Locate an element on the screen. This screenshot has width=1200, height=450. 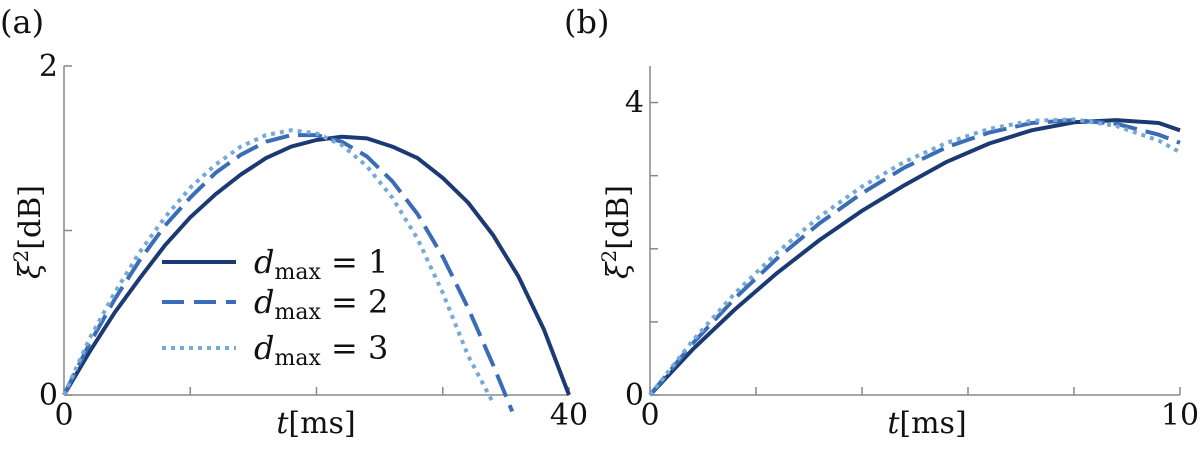
x-tick-label: 10 is located at coordinates (1180, 415).